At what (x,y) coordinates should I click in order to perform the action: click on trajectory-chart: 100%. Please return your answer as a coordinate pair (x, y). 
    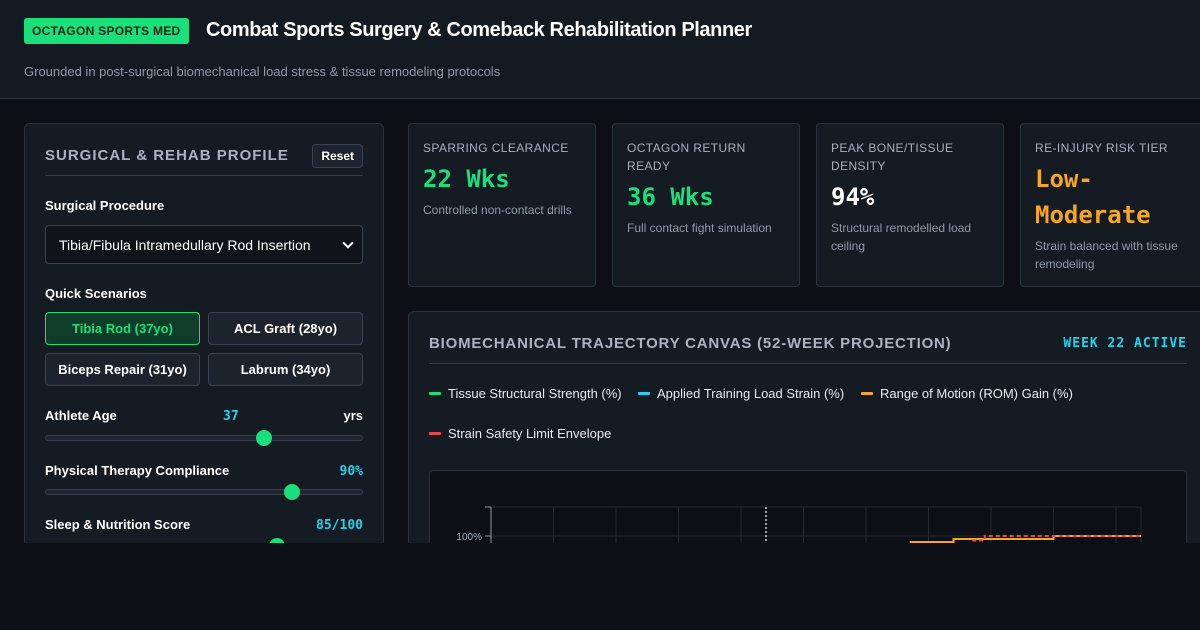
    Looking at the image, I should click on (808, 506).